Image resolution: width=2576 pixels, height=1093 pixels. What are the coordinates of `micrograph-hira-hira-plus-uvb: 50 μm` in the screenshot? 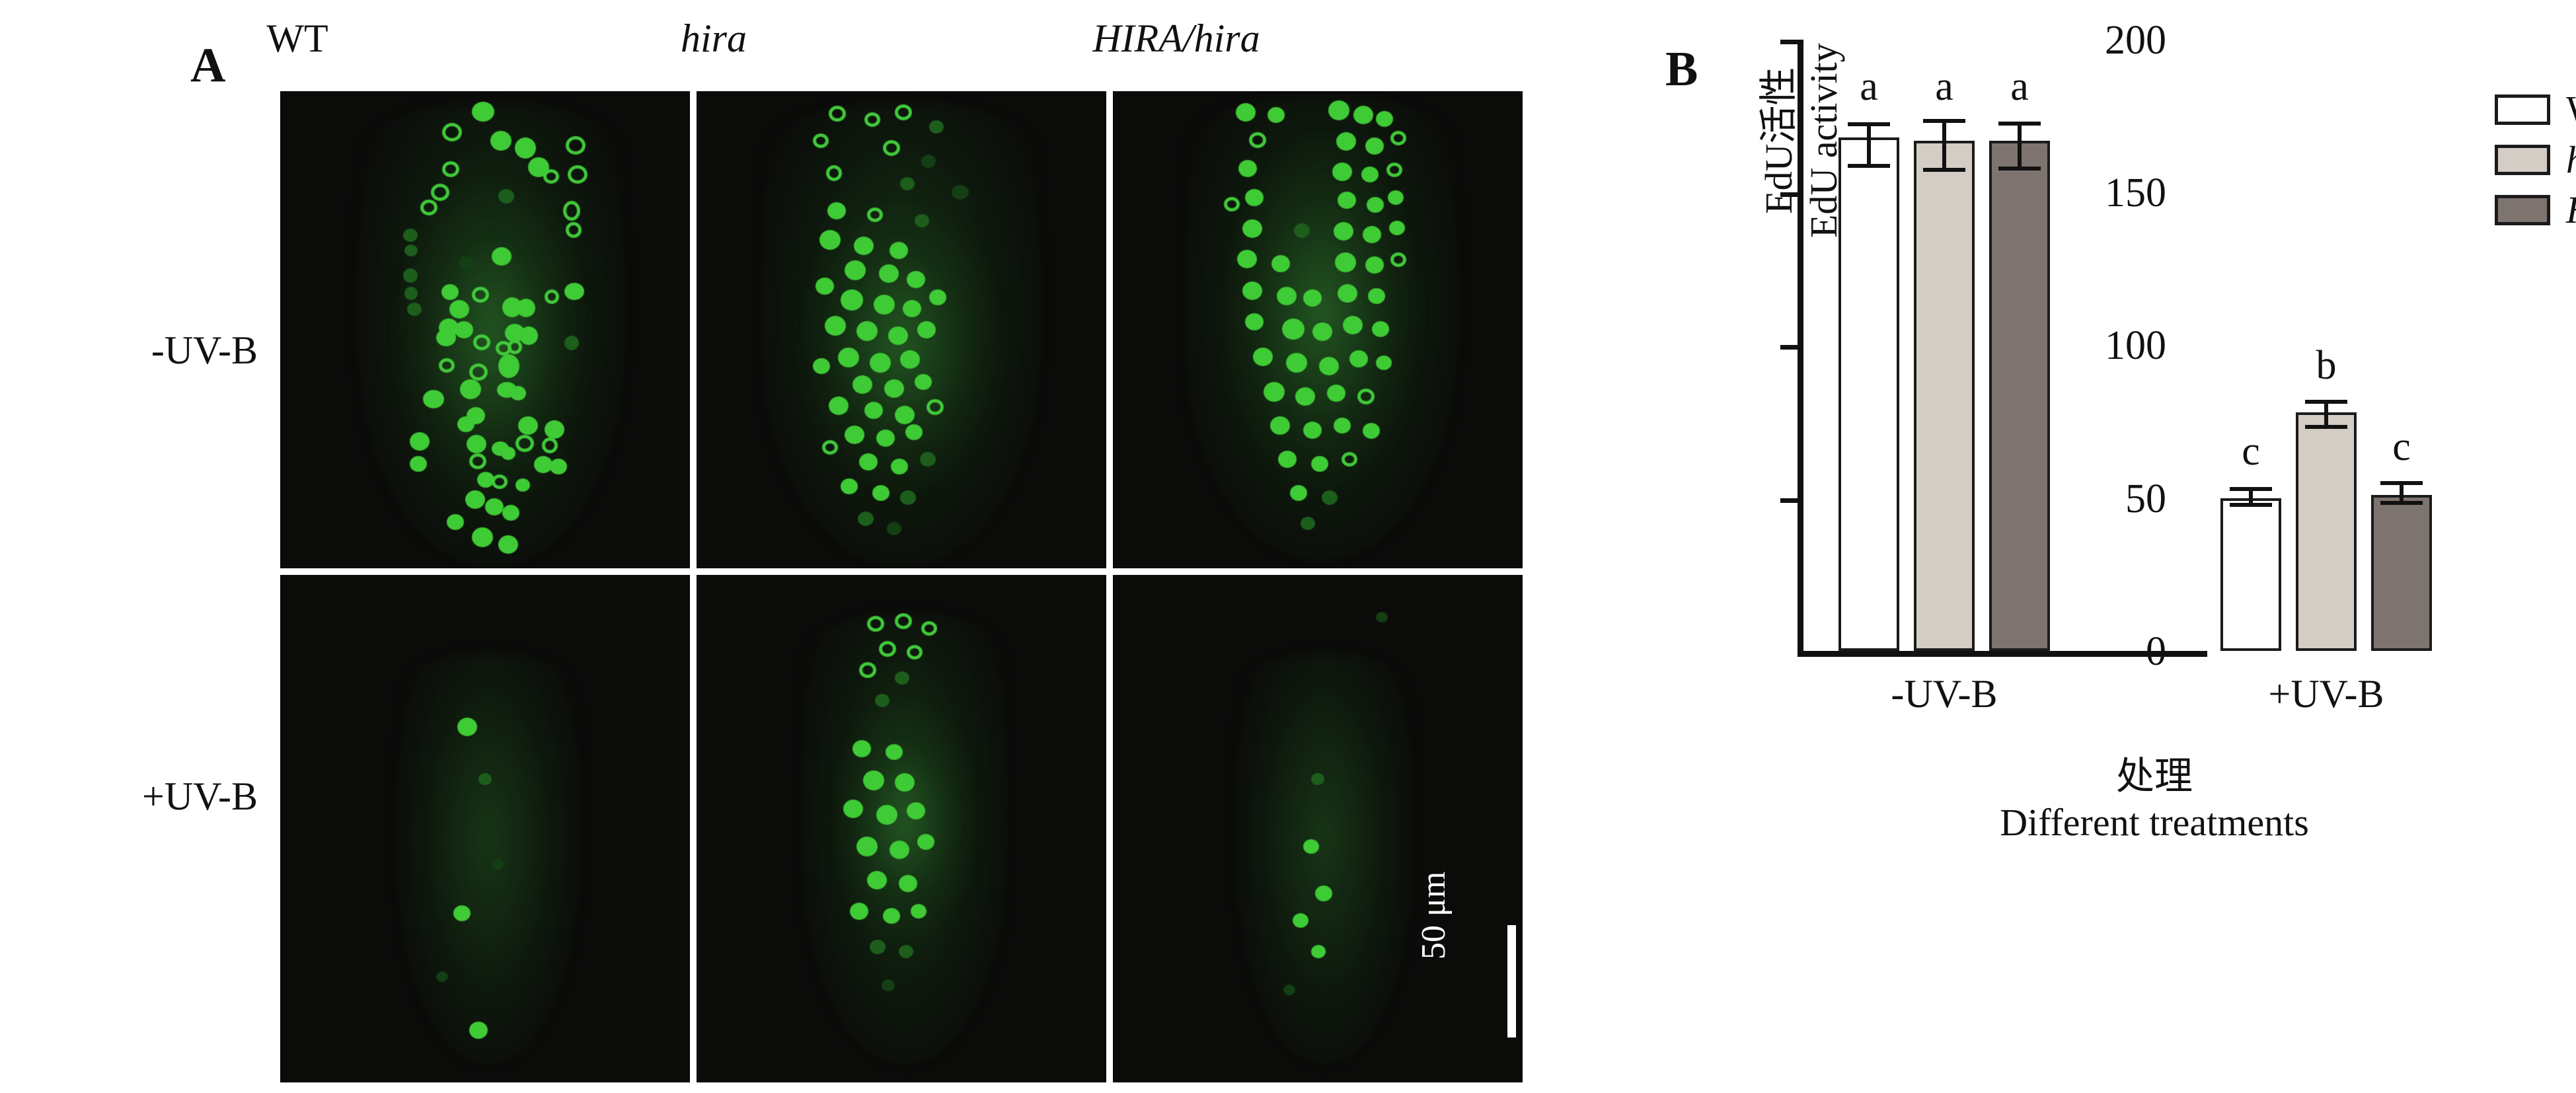 It's located at (1318, 828).